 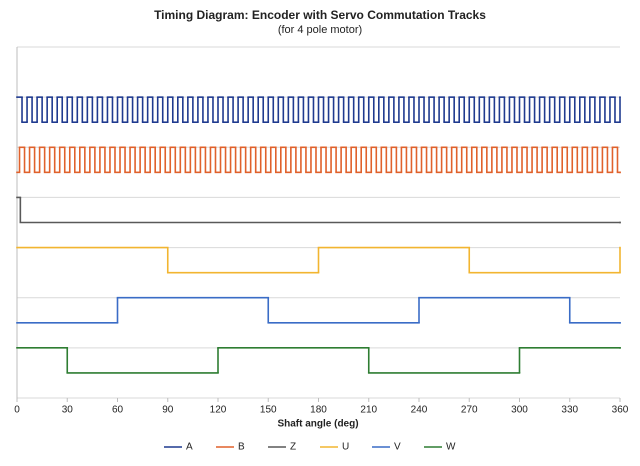 What do you see at coordinates (293, 447) in the screenshot?
I see `legend-label: Z` at bounding box center [293, 447].